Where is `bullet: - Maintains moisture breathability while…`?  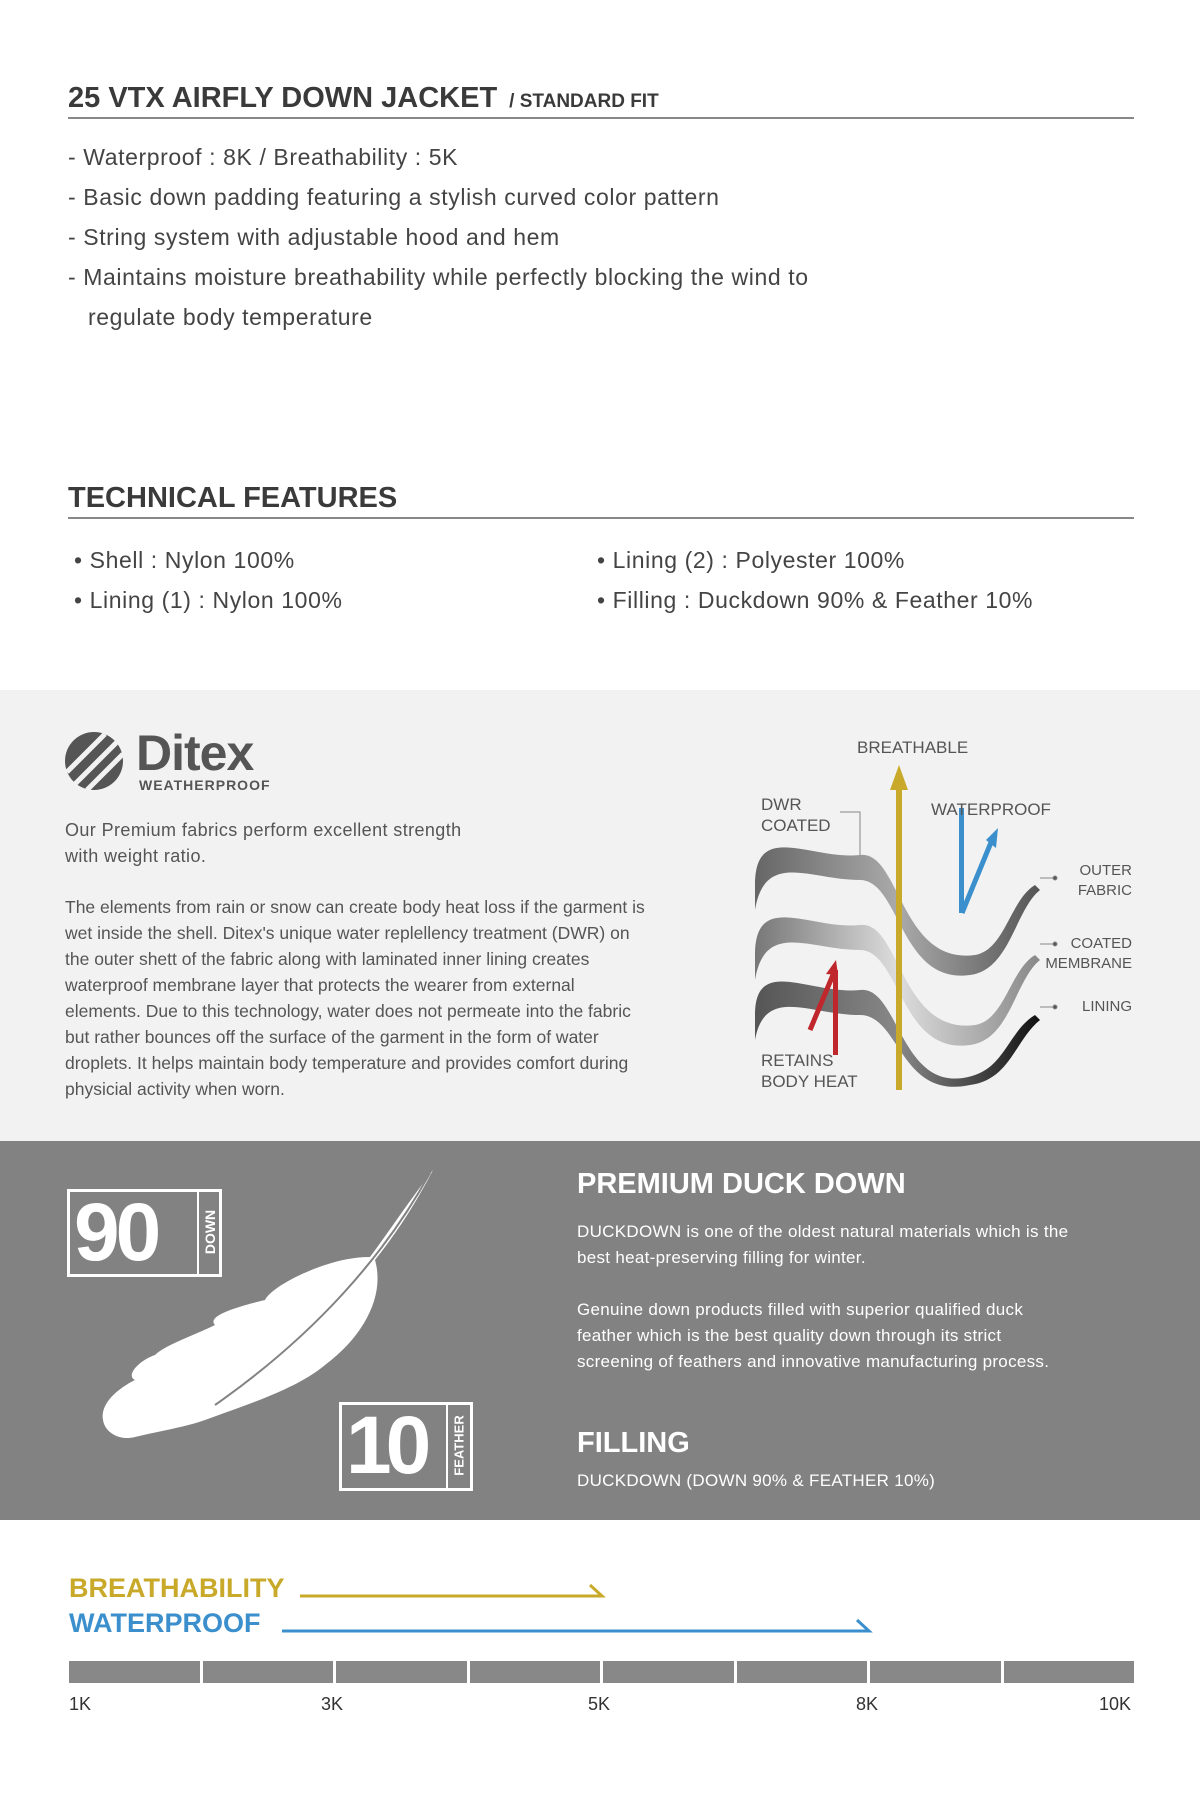
bullet: - Maintains moisture breathability while… is located at coordinates (438, 277).